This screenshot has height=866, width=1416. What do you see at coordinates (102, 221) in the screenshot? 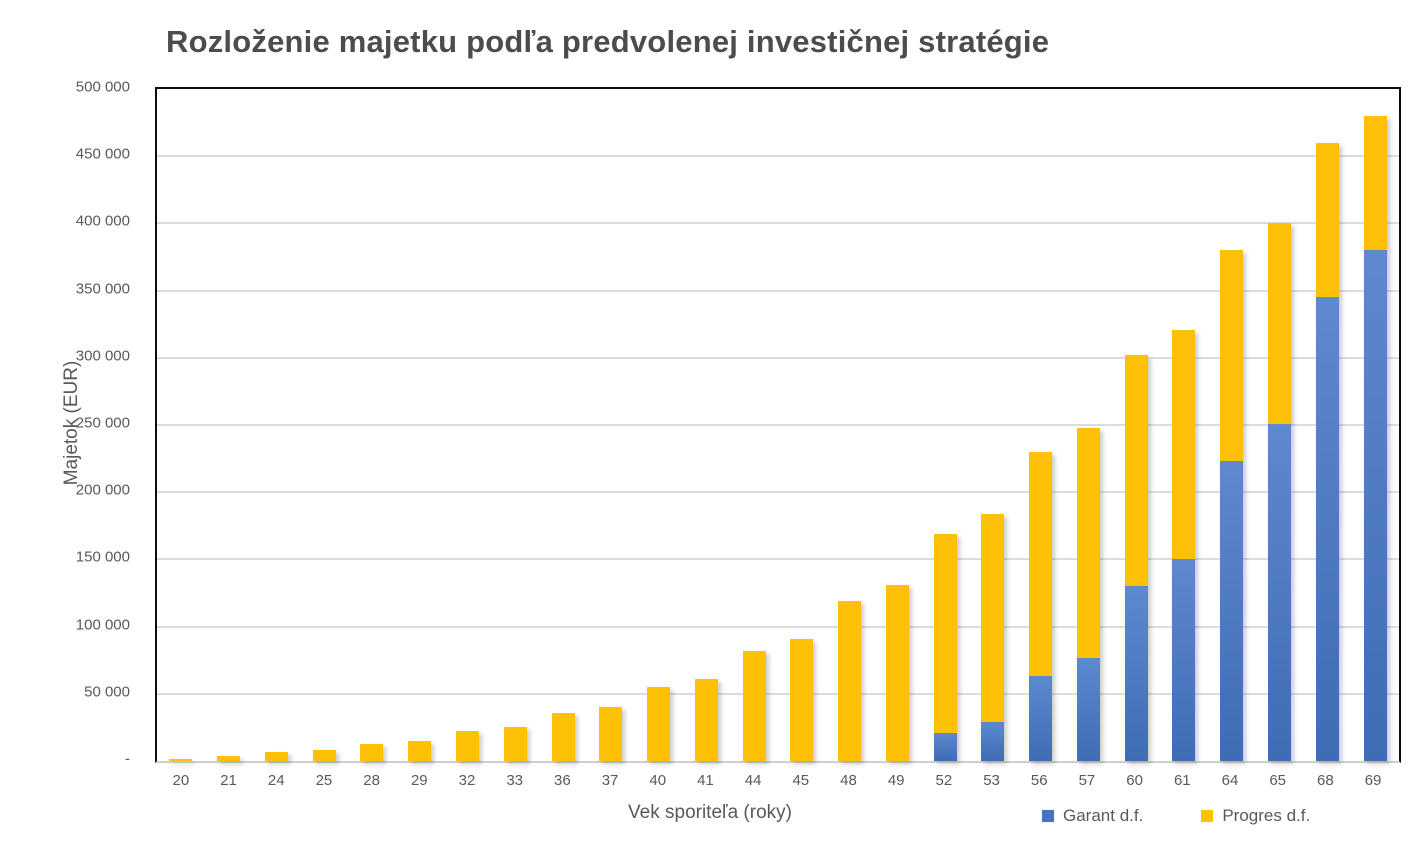
I see `y-tick-label: 400 000` at bounding box center [102, 221].